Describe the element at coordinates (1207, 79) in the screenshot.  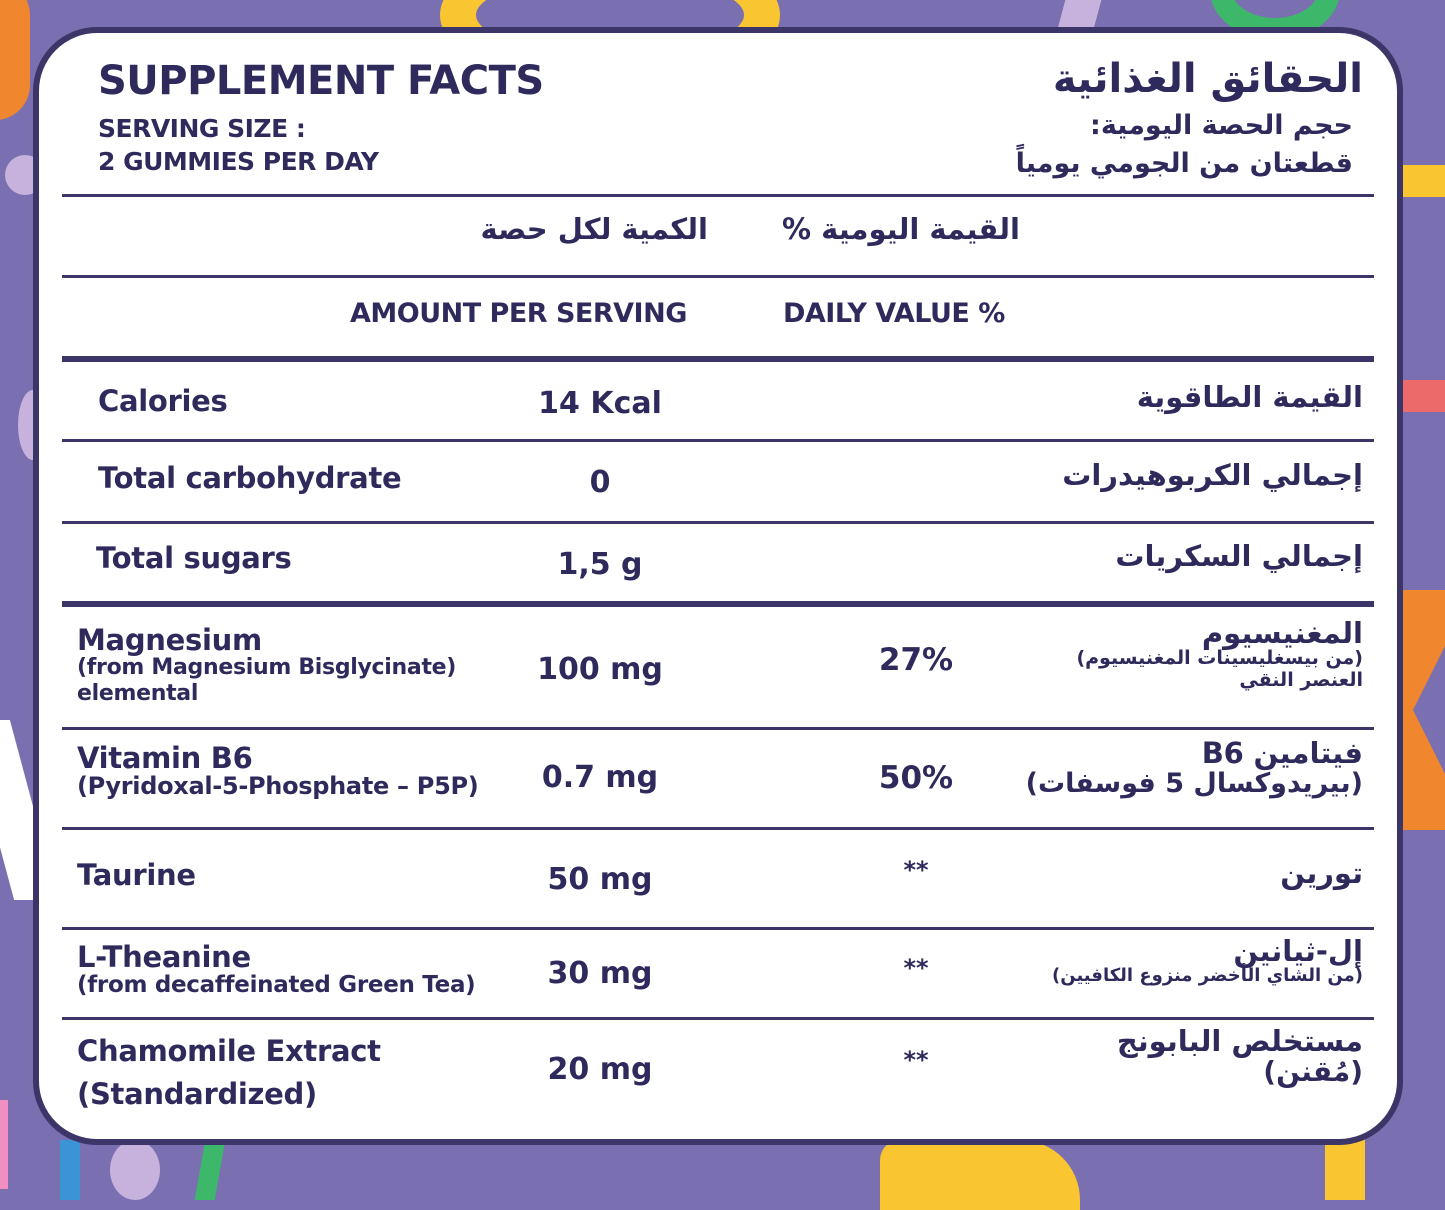
I see `title-ar: الحقائق الغذائية` at that location.